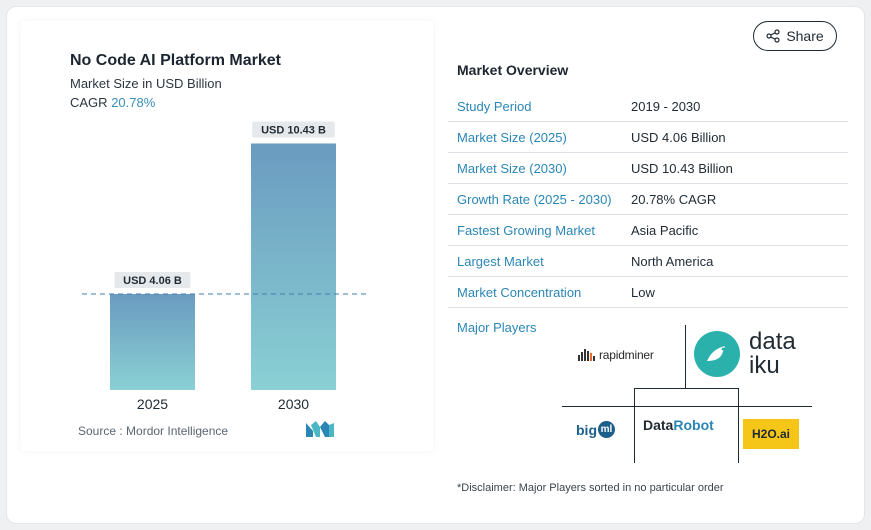  Describe the element at coordinates (497, 327) in the screenshot. I see `major-players-label: Major Players` at that location.